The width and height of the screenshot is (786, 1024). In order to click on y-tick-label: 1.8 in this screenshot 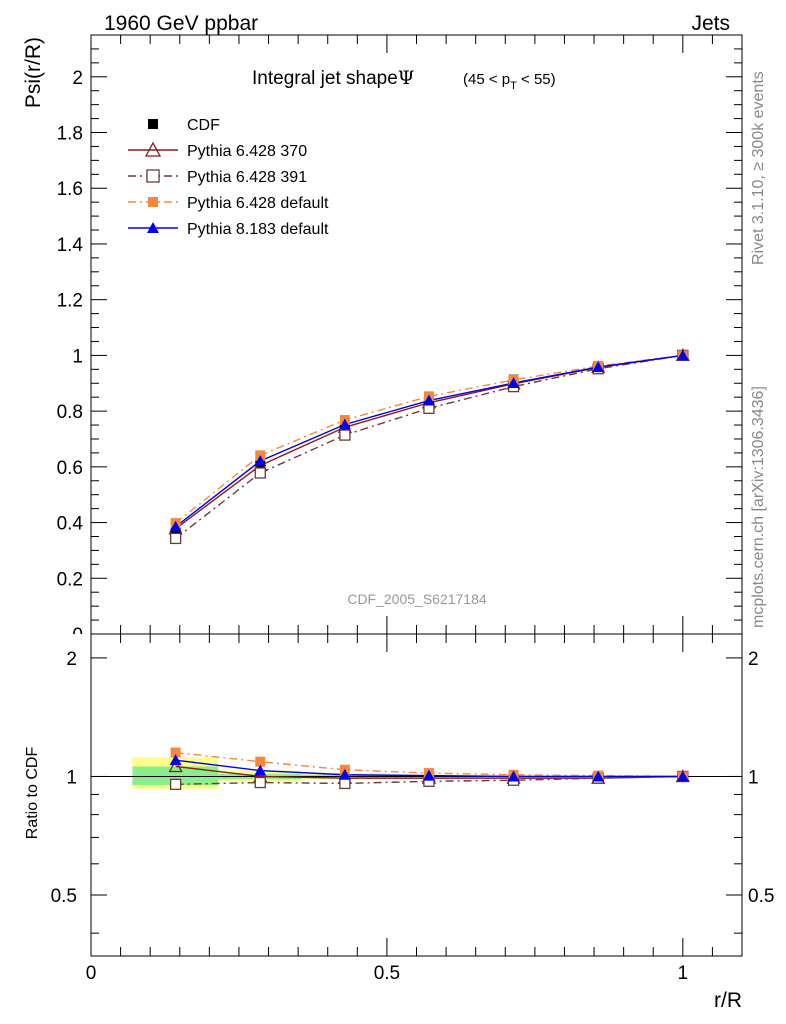, I will do `click(70, 134)`.